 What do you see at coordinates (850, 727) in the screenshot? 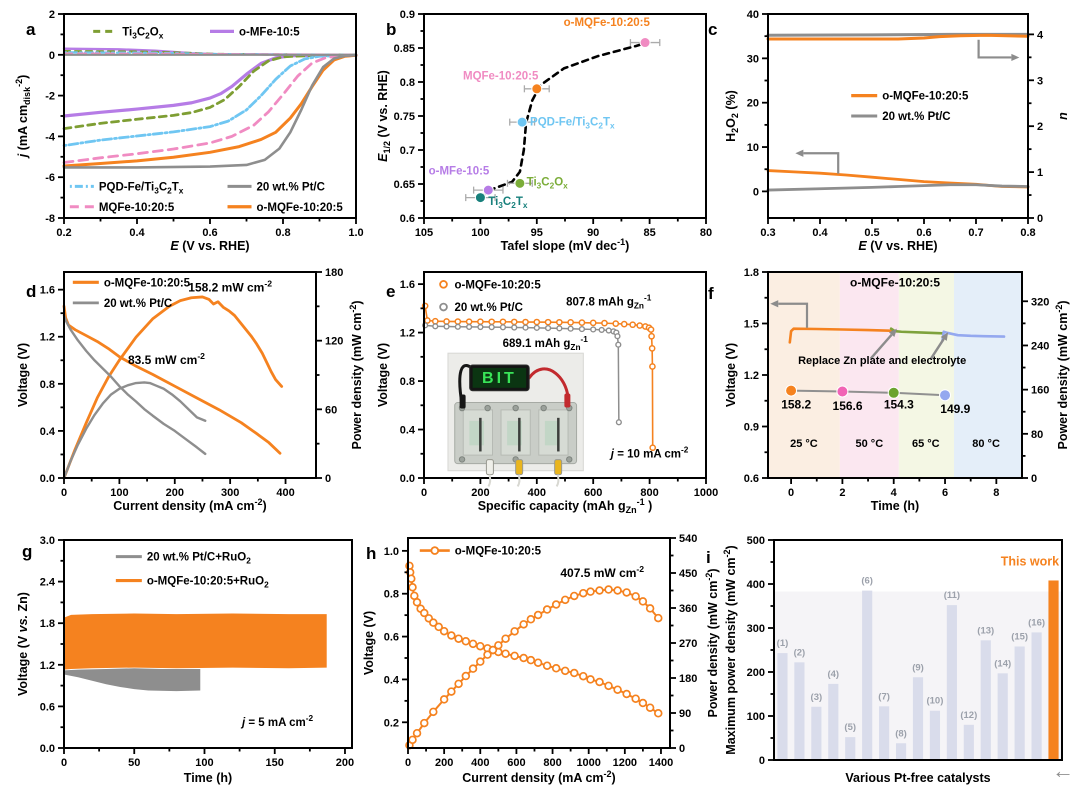
I see `svg-text: (5)` at bounding box center [850, 727].